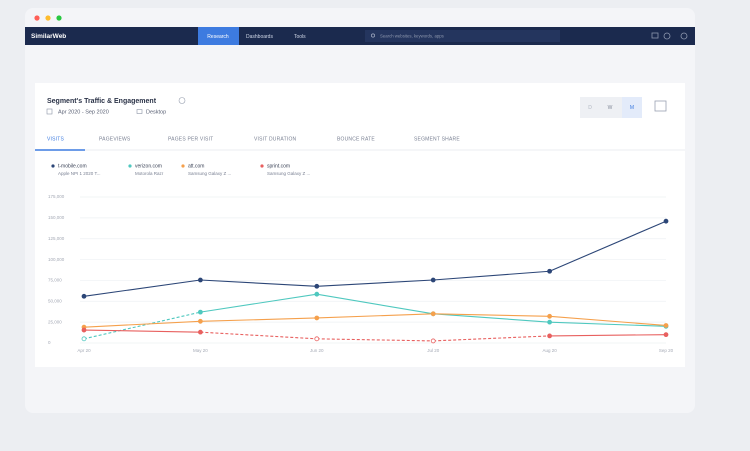 This screenshot has width=750, height=451. What do you see at coordinates (259, 37) in the screenshot?
I see `nav-item: Dashboards` at bounding box center [259, 37].